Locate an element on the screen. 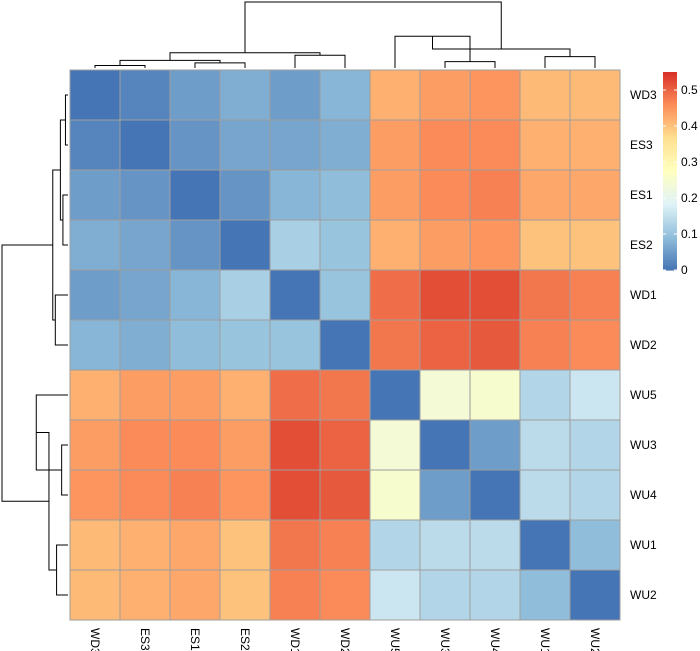 The image size is (700, 651). heatmap-cell-es2-wu2 is located at coordinates (595, 245).